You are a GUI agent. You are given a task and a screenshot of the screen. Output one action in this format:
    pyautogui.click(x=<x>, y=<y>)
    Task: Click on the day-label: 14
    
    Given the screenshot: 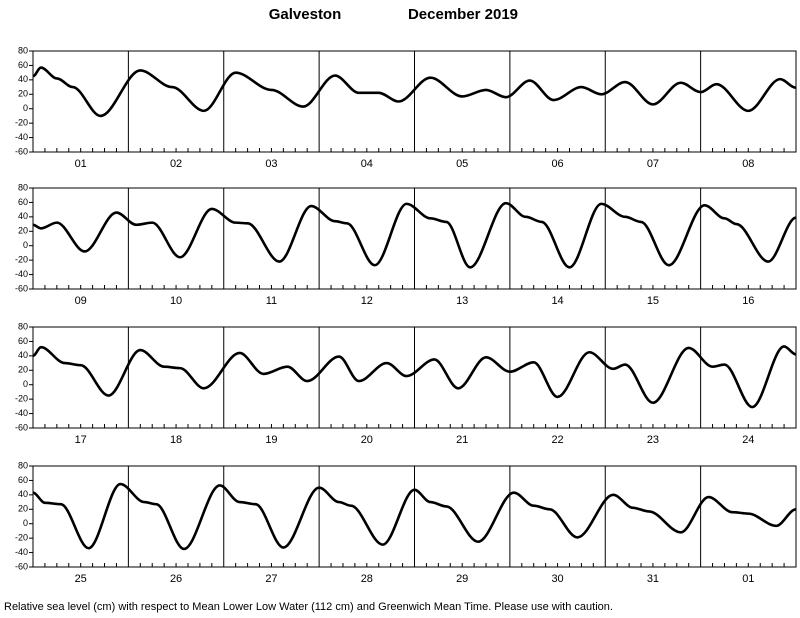 What is the action you would take?
    pyautogui.click(x=557, y=301)
    